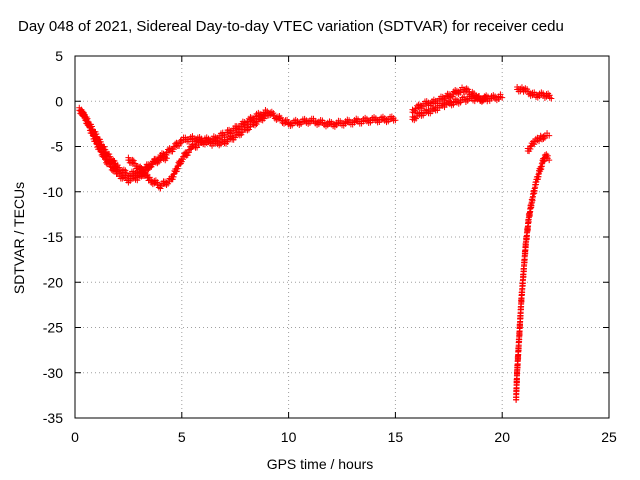 The width and height of the screenshot is (640, 480). I want to click on y-tick-label: 0, so click(59, 101).